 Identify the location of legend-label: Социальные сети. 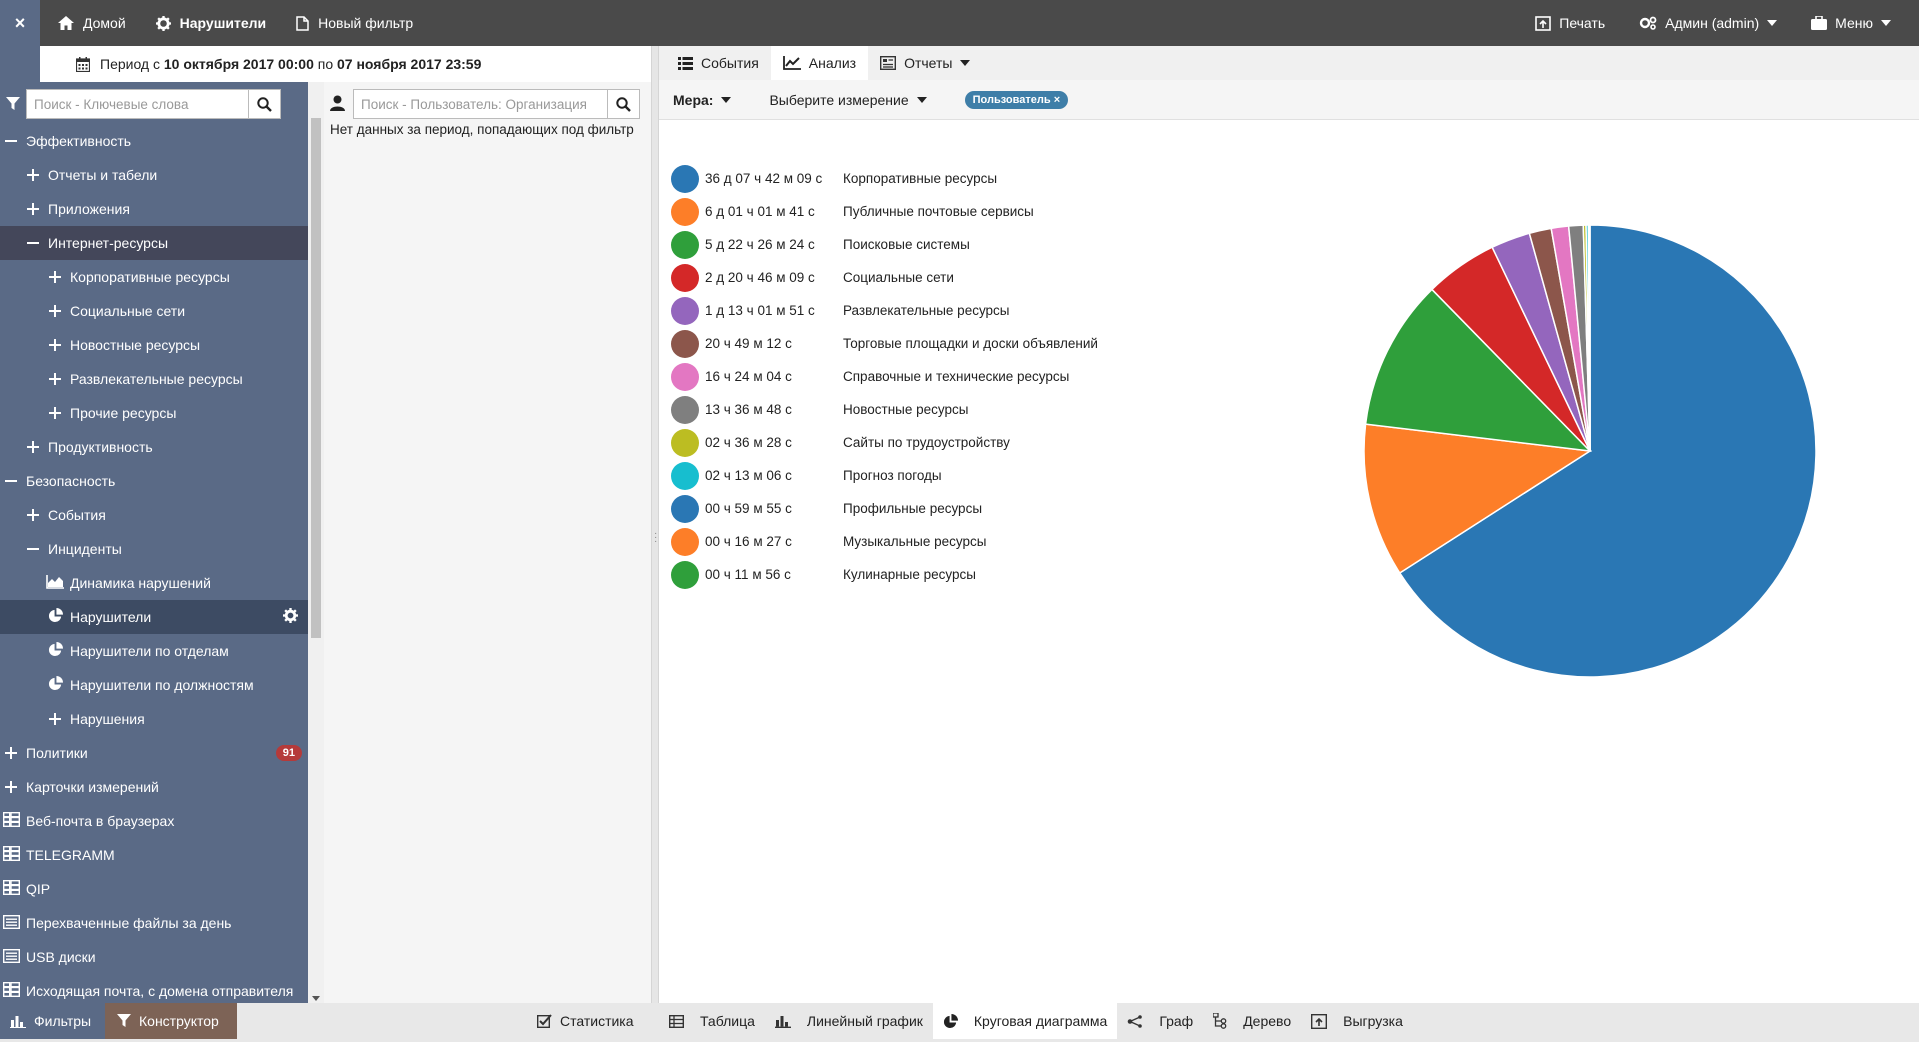
(898, 277).